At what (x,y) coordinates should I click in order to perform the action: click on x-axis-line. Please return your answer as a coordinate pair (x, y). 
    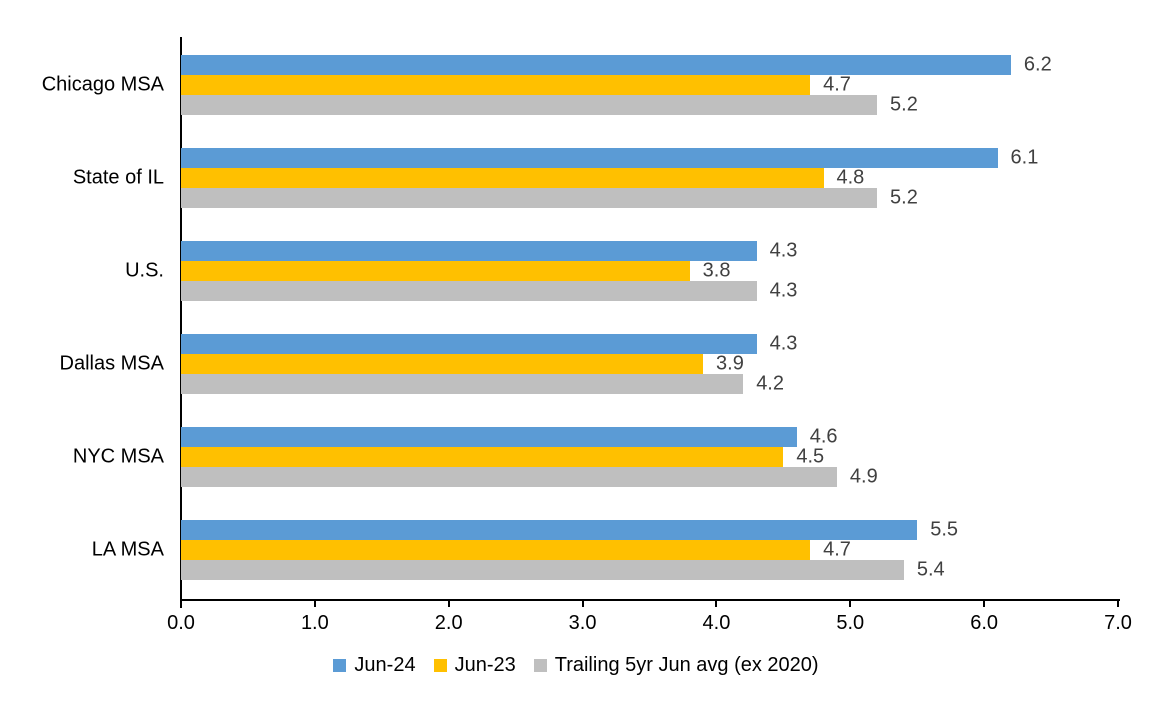
    Looking at the image, I should click on (650, 600).